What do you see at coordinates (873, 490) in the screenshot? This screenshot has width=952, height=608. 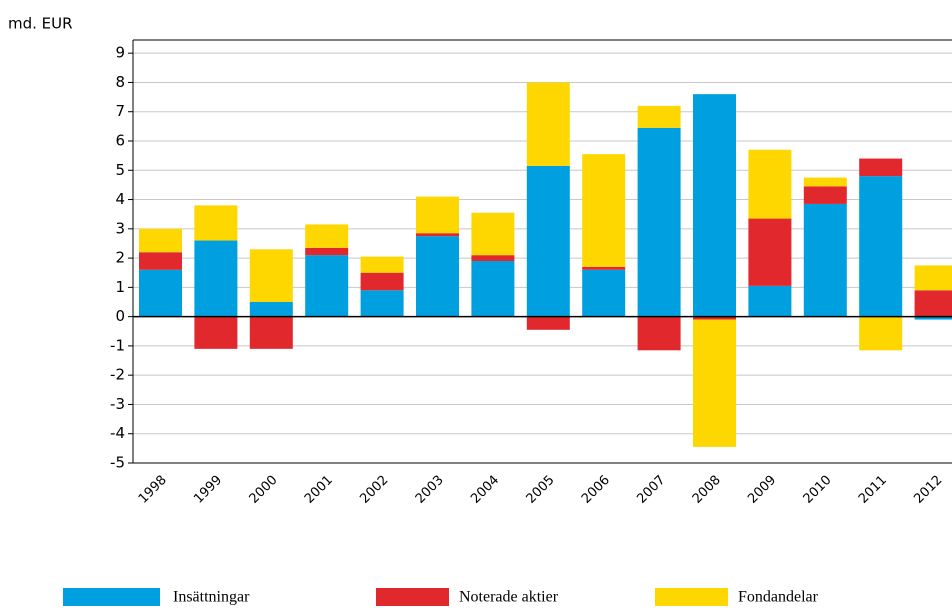 I see `x-tick-label: 2011` at bounding box center [873, 490].